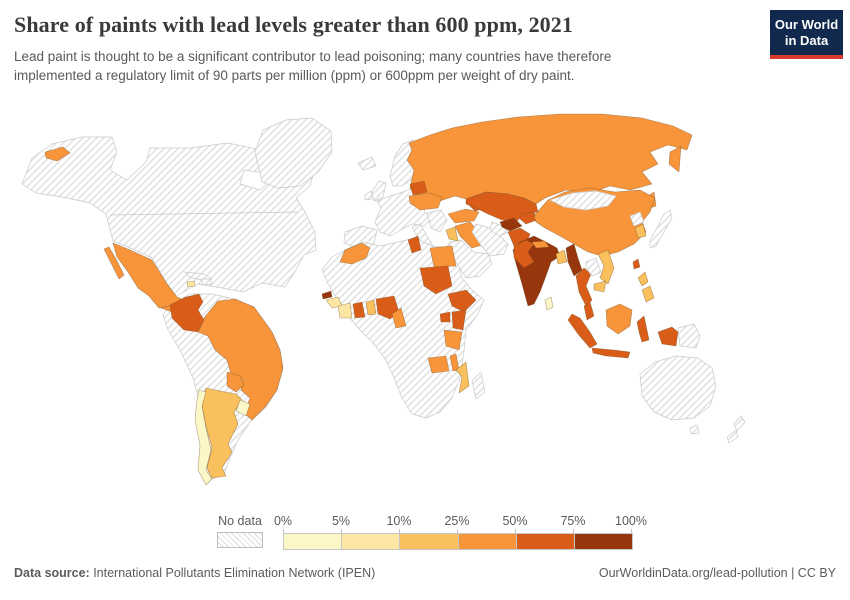 This screenshot has width=850, height=600. Describe the element at coordinates (631, 521) in the screenshot. I see `legend-tick-label-100: 100%` at that location.